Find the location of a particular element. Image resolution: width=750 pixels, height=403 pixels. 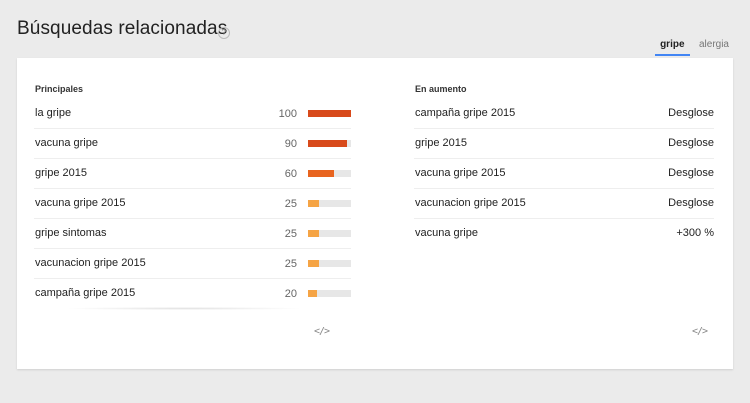

list-item-value: 60 is located at coordinates (290, 174).